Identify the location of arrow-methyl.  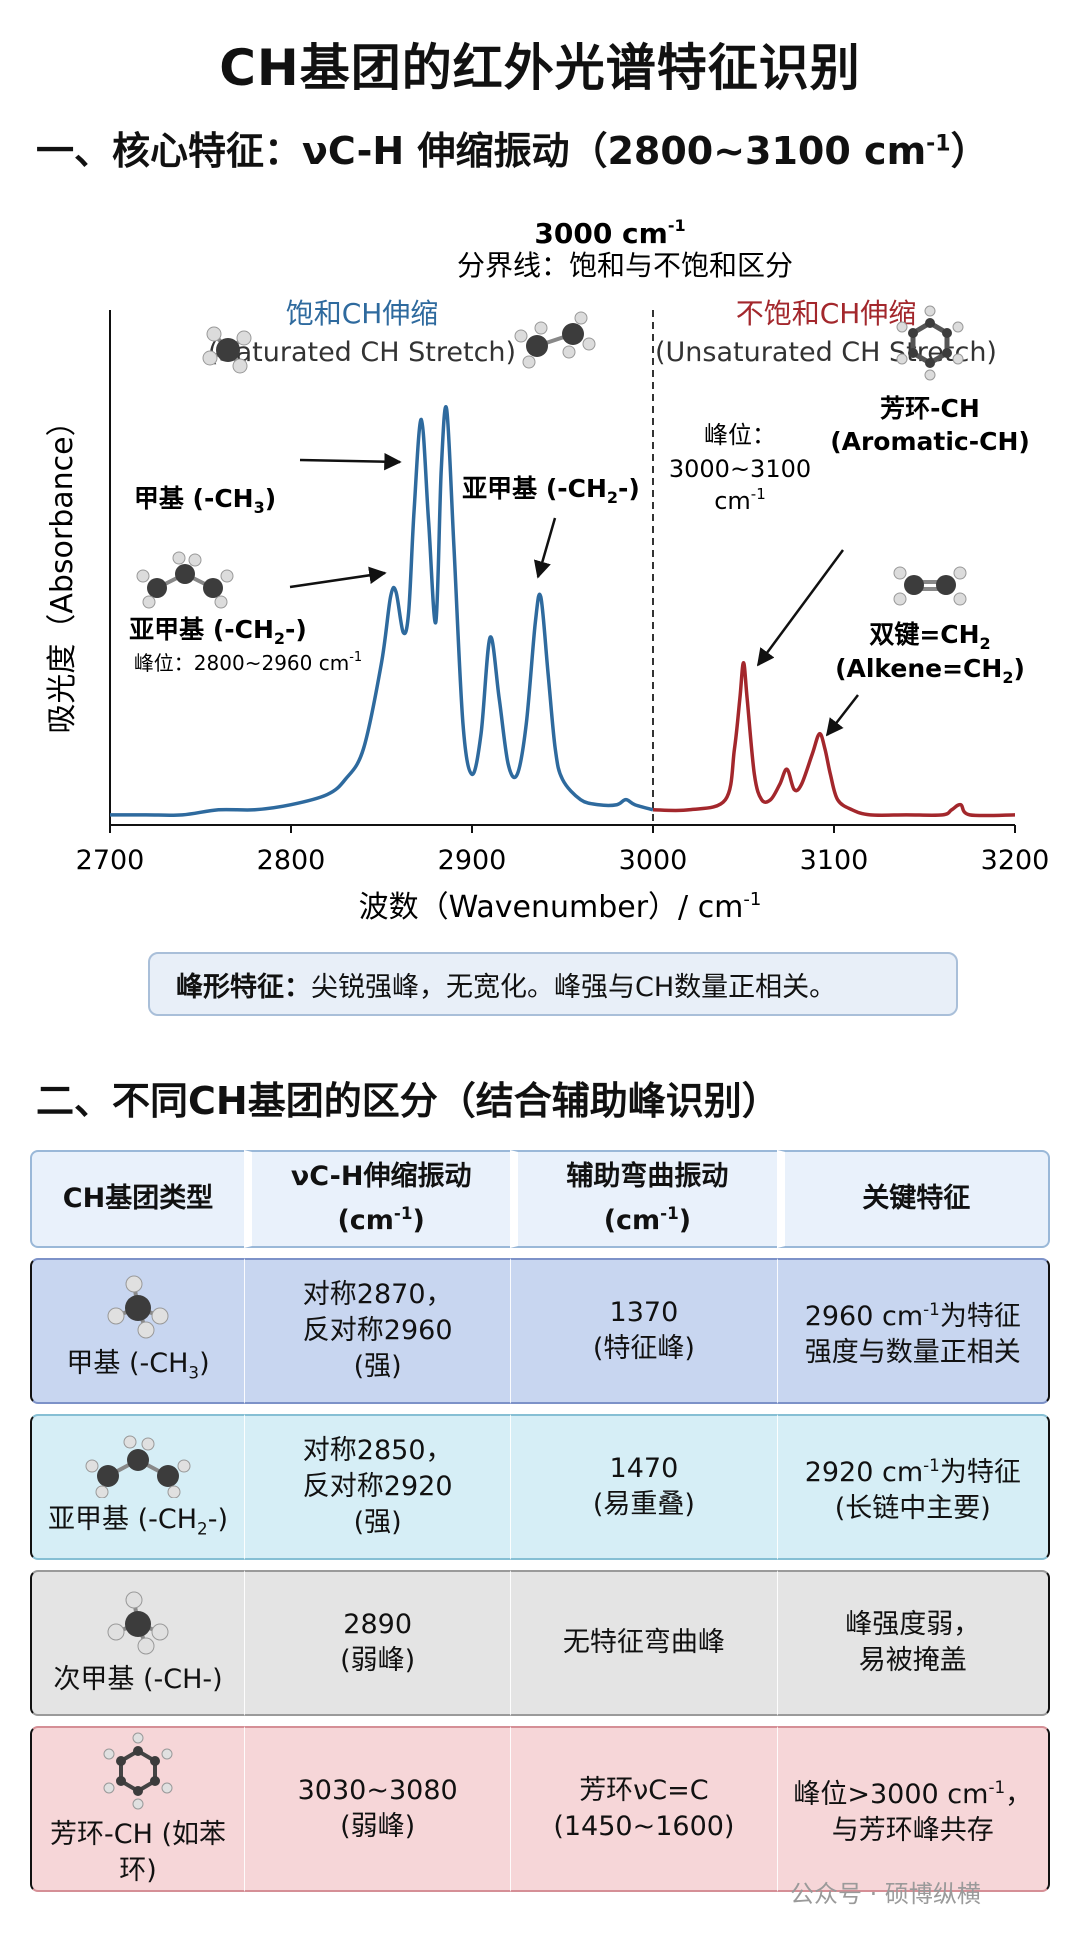
(350, 461).